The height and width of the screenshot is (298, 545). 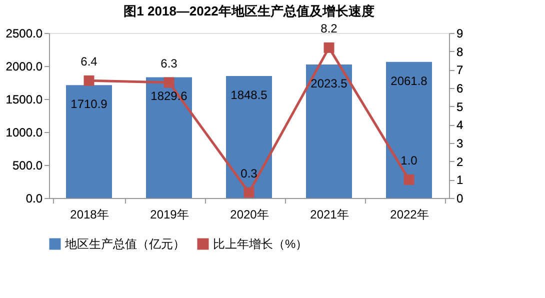 What do you see at coordinates (169, 63) in the screenshot?
I see `data-label: 6.3` at bounding box center [169, 63].